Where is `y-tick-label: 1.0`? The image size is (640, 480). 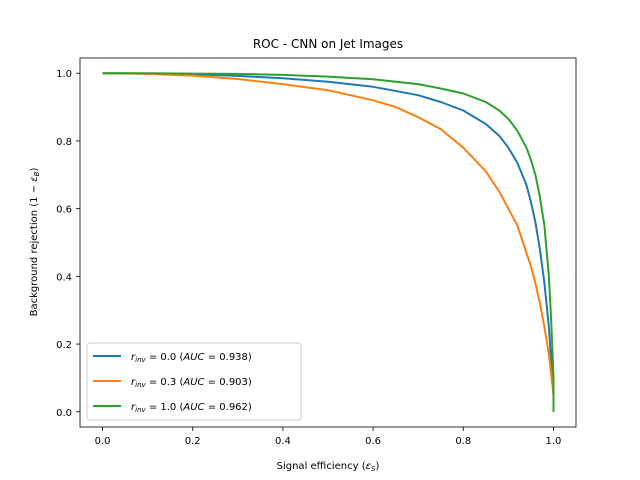
y-tick-label: 1.0 is located at coordinates (64, 74).